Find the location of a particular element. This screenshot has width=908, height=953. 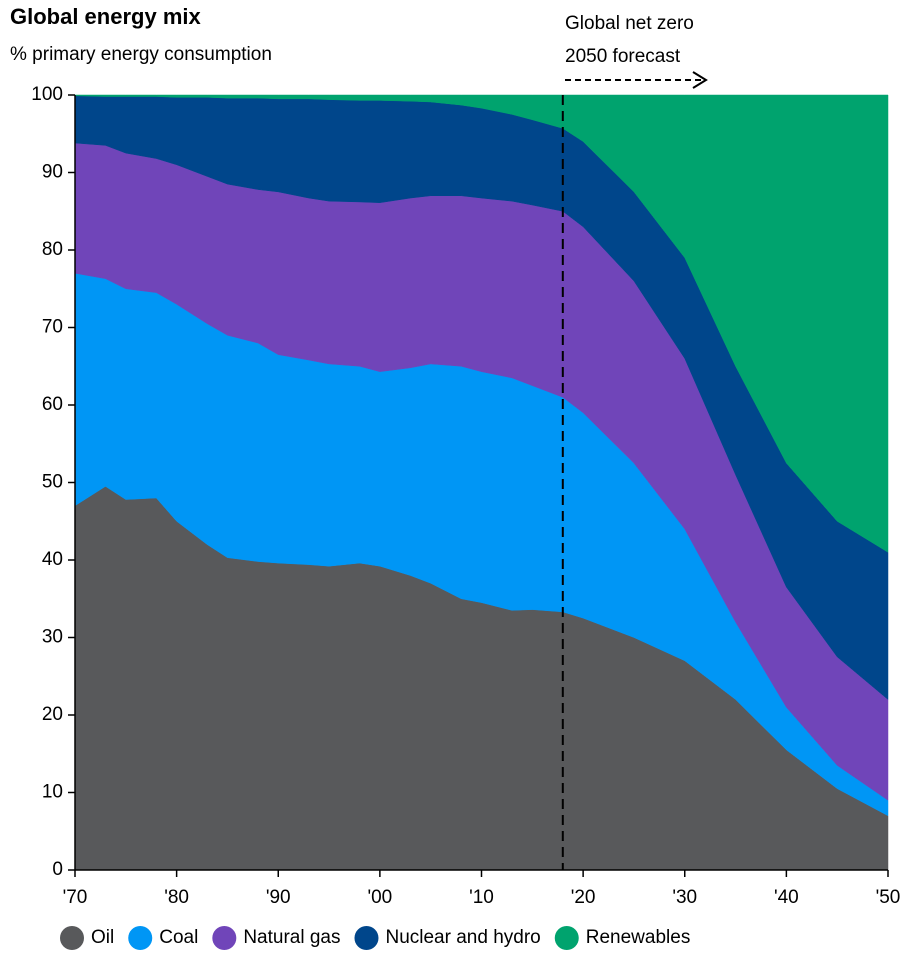

x-tick-label: '10 is located at coordinates (481, 897).